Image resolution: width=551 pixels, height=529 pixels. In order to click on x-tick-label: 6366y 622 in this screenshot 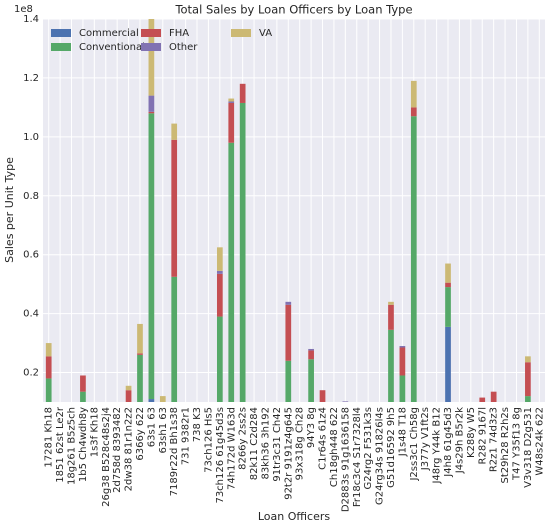, I will do `click(140, 434)`.